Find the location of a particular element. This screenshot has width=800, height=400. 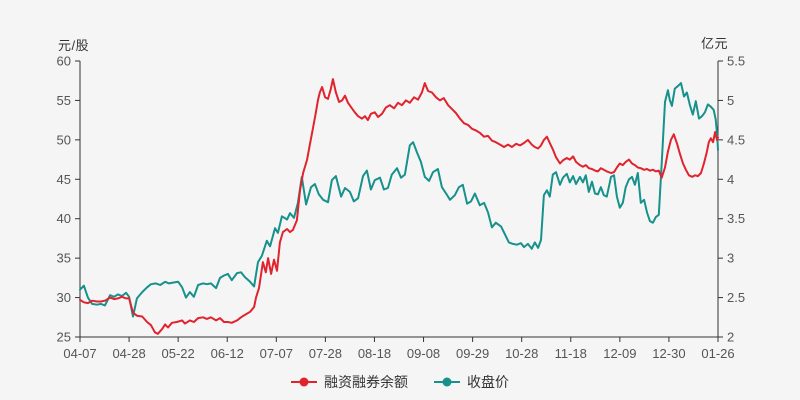

legend-item-1: 收盘价 is located at coordinates (471, 382).